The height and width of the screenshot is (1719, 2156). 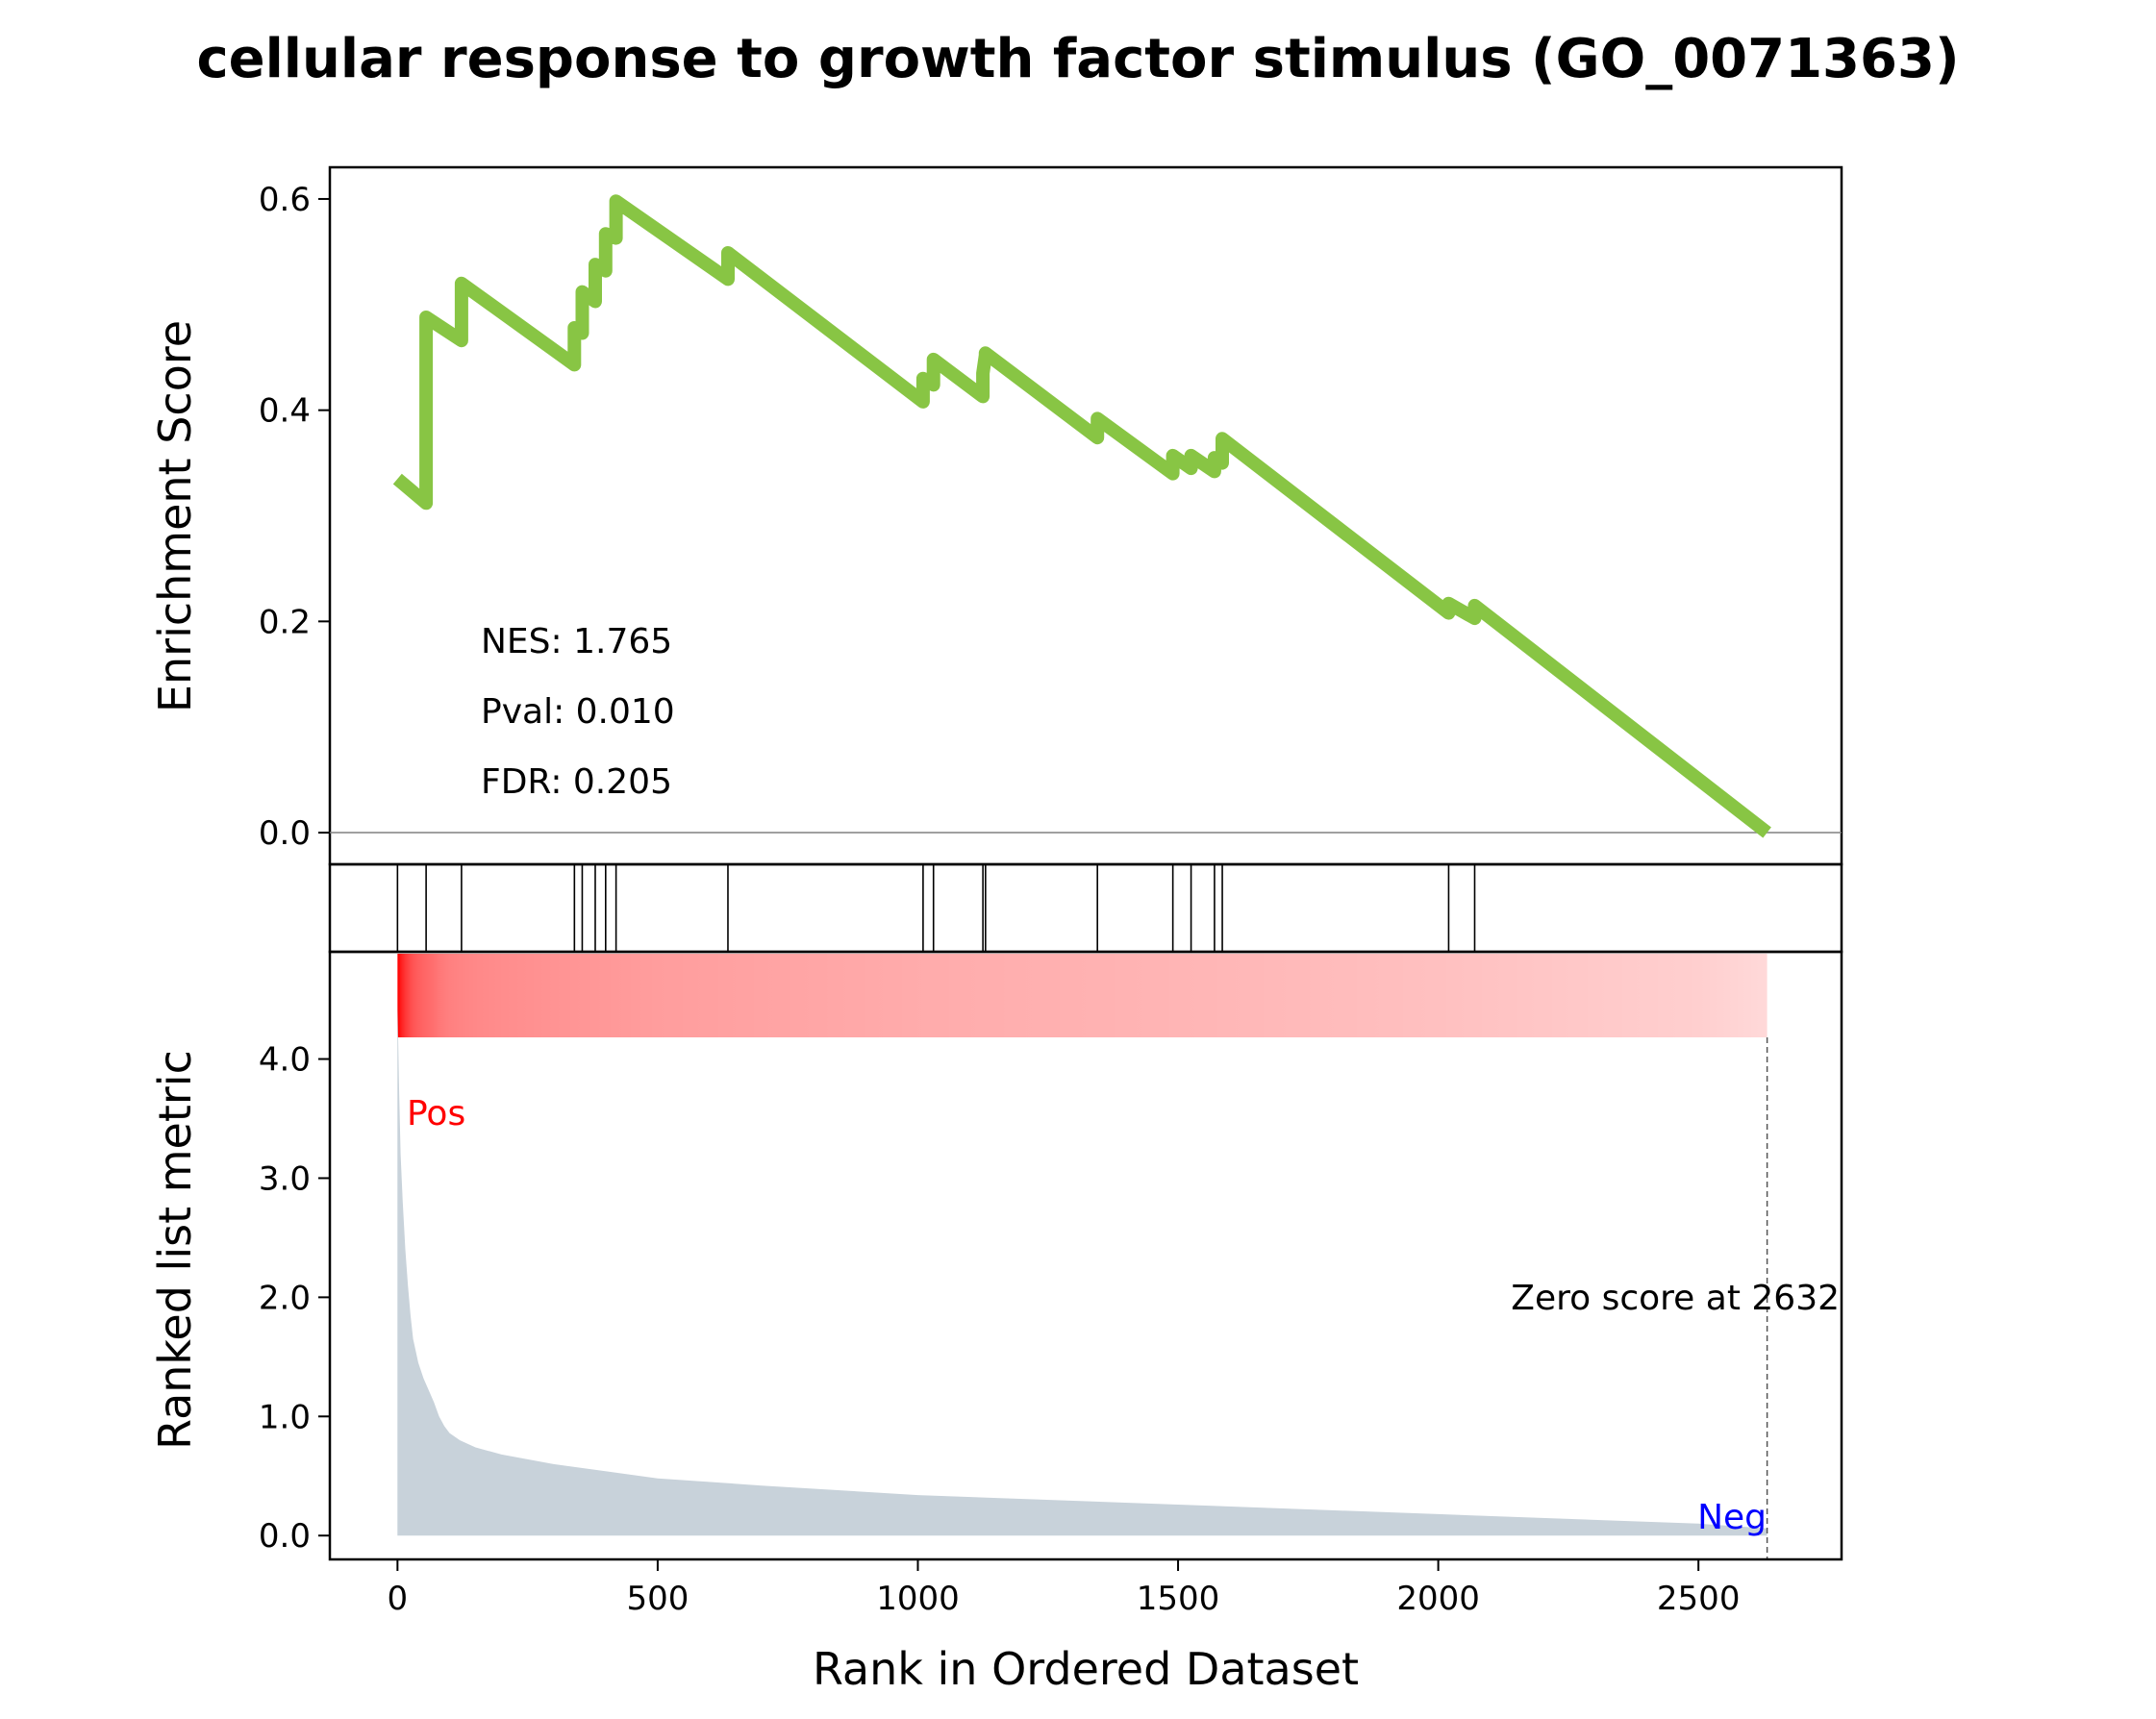 I want to click on pval-annotation: Pval: 0.010, so click(x=578, y=712).